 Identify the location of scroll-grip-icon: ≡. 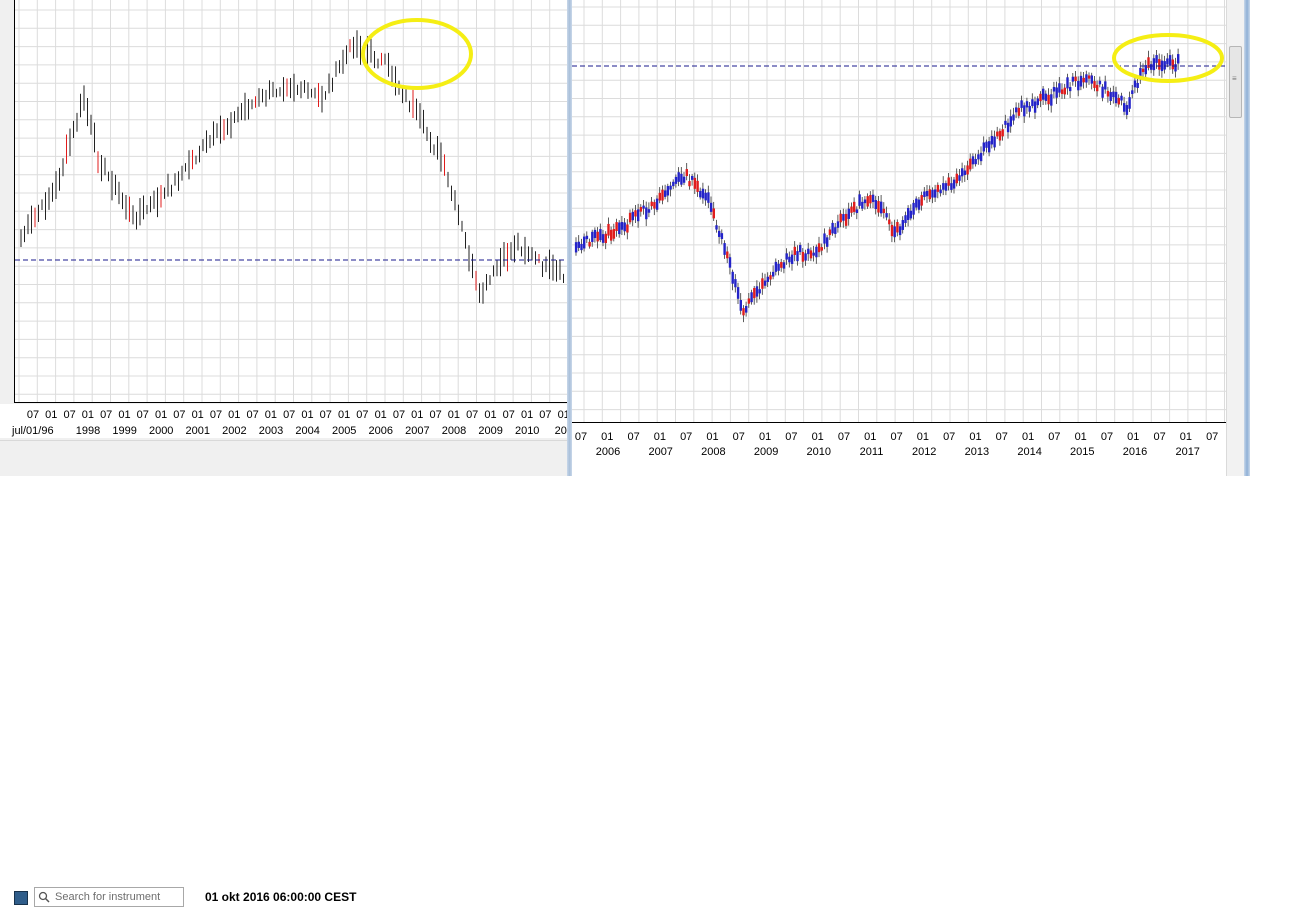
(1234, 78).